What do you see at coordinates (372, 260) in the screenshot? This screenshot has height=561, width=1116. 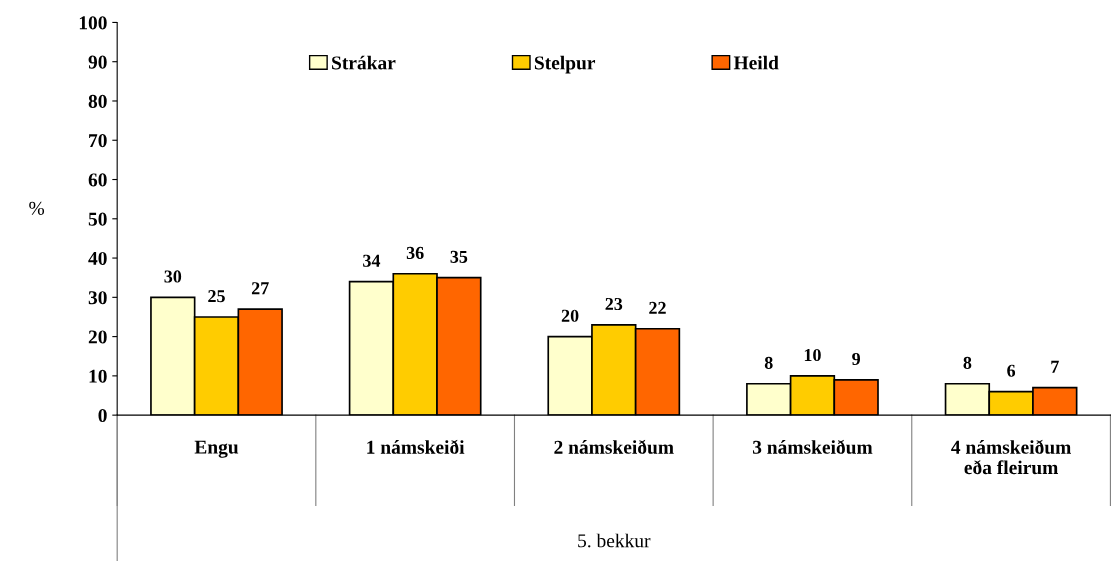 I see `data-label: 34` at bounding box center [372, 260].